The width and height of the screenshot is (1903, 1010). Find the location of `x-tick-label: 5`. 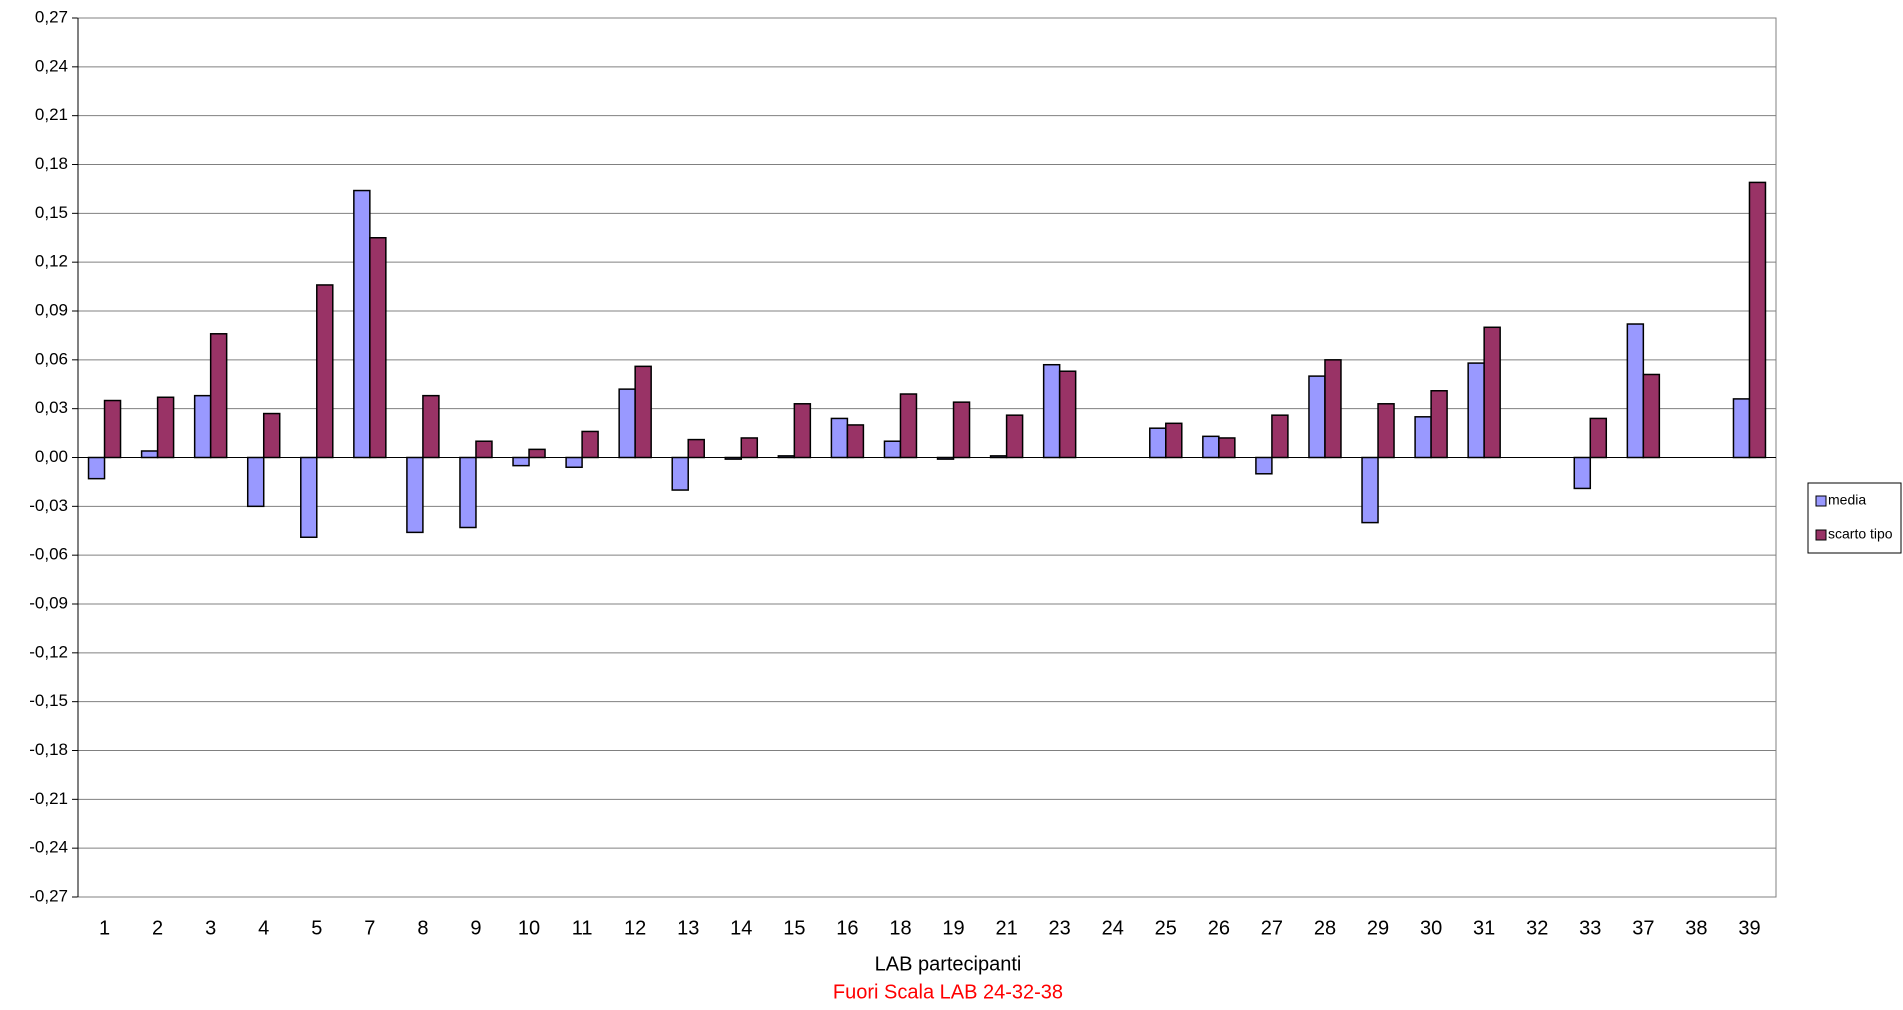

x-tick-label: 5 is located at coordinates (316, 928).